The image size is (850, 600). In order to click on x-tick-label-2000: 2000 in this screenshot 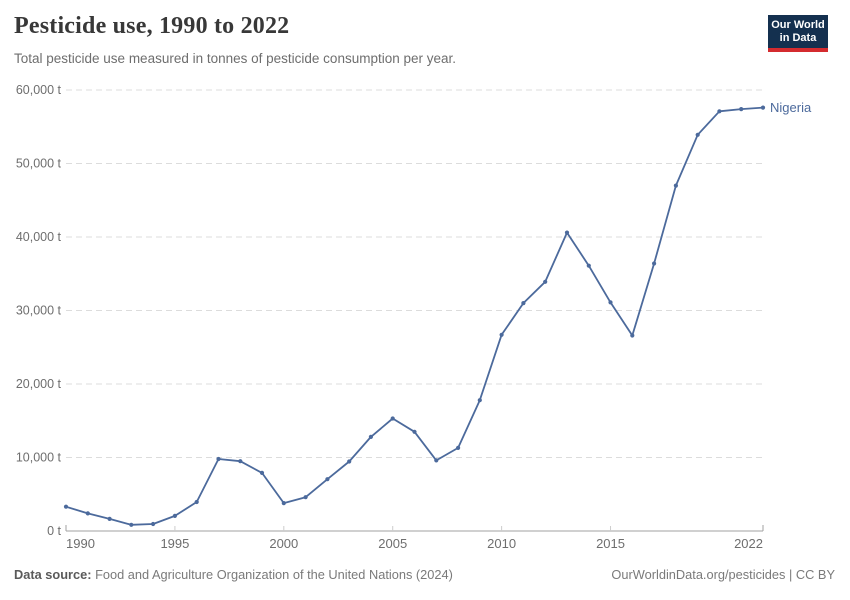, I will do `click(283, 543)`.